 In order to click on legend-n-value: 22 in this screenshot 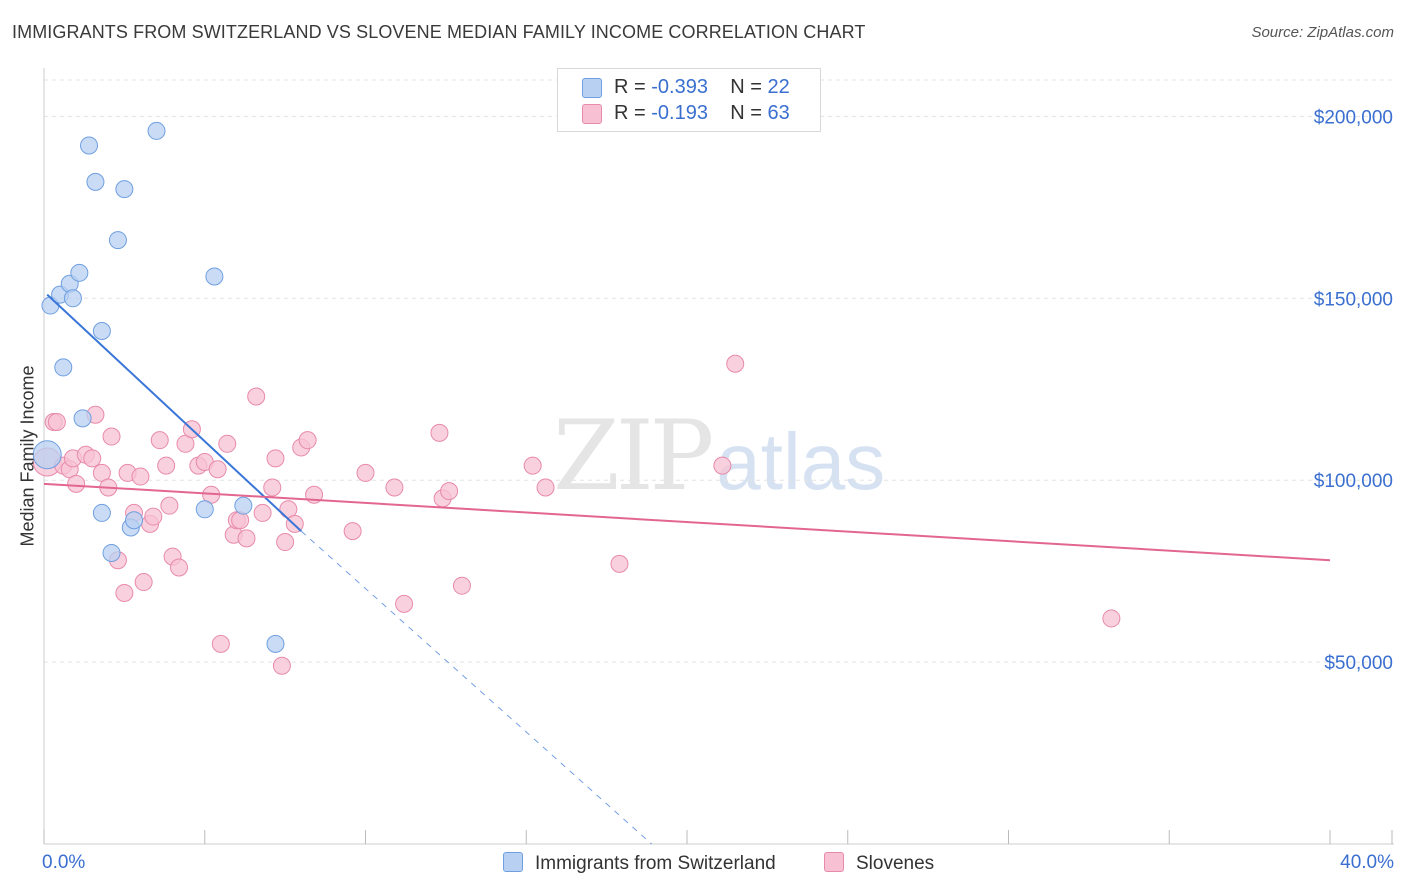, I will do `click(778, 87)`.